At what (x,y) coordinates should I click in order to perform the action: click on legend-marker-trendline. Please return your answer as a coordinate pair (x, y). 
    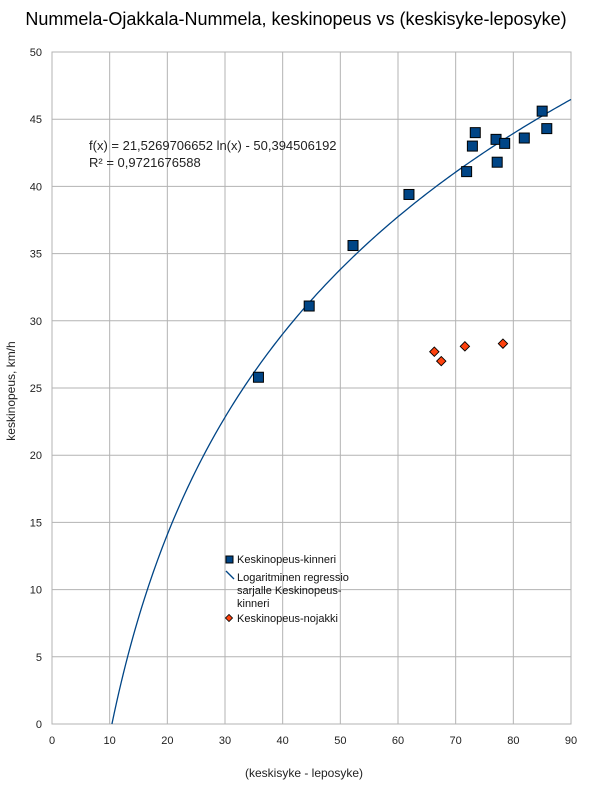
    Looking at the image, I should click on (230, 575).